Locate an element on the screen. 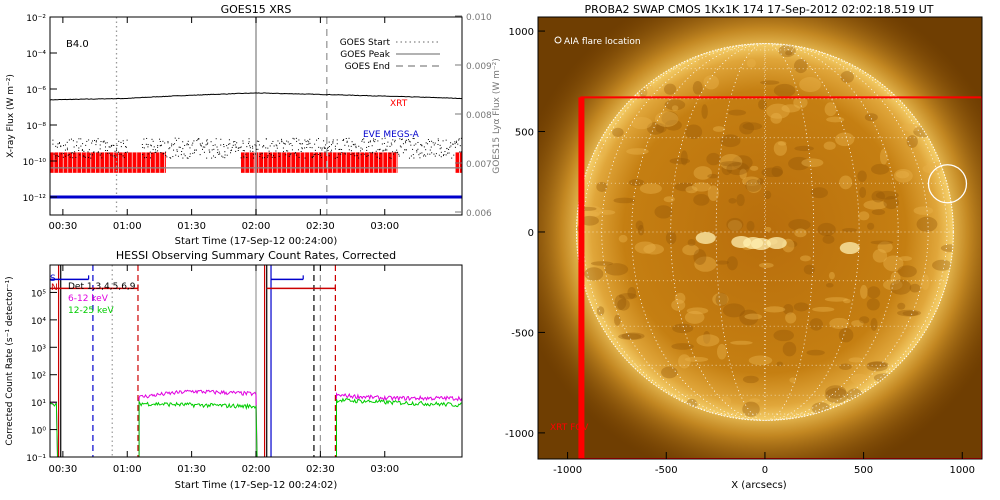 The height and width of the screenshot is (500, 1000). hessi-detectors-label: Det 1,3,4,5,6,9 is located at coordinates (102, 287).